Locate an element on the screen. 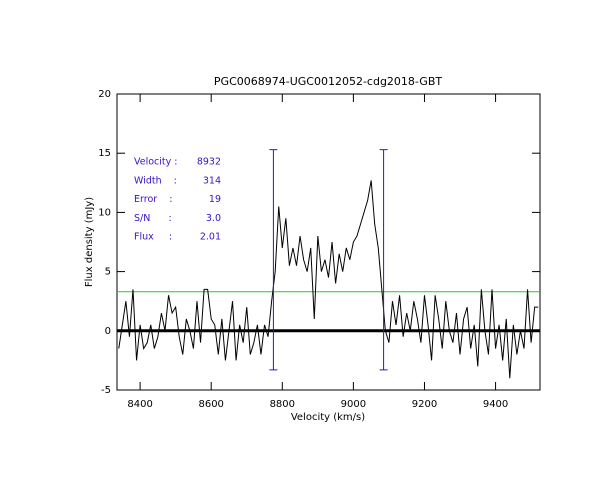 The image size is (612, 500). y-tick-label: 5 is located at coordinates (108, 272).